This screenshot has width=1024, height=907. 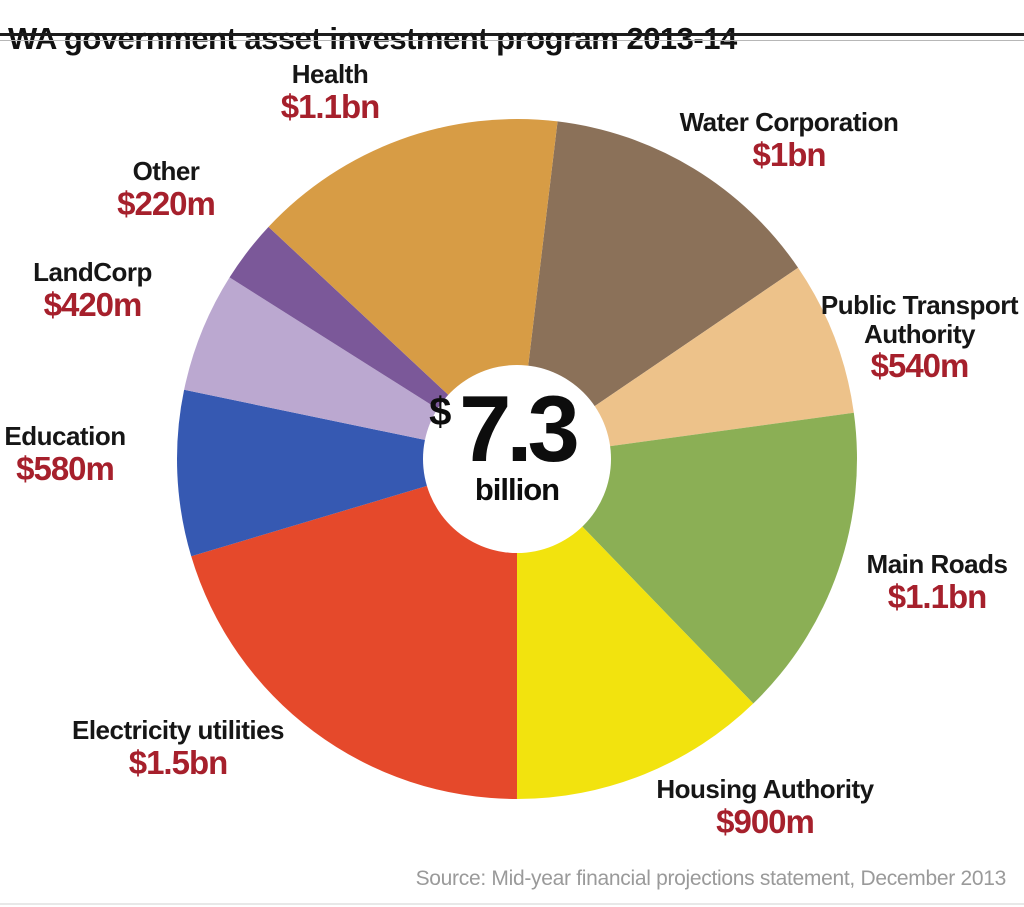 I want to click on slice-name: LandCorp, so click(x=92, y=272).